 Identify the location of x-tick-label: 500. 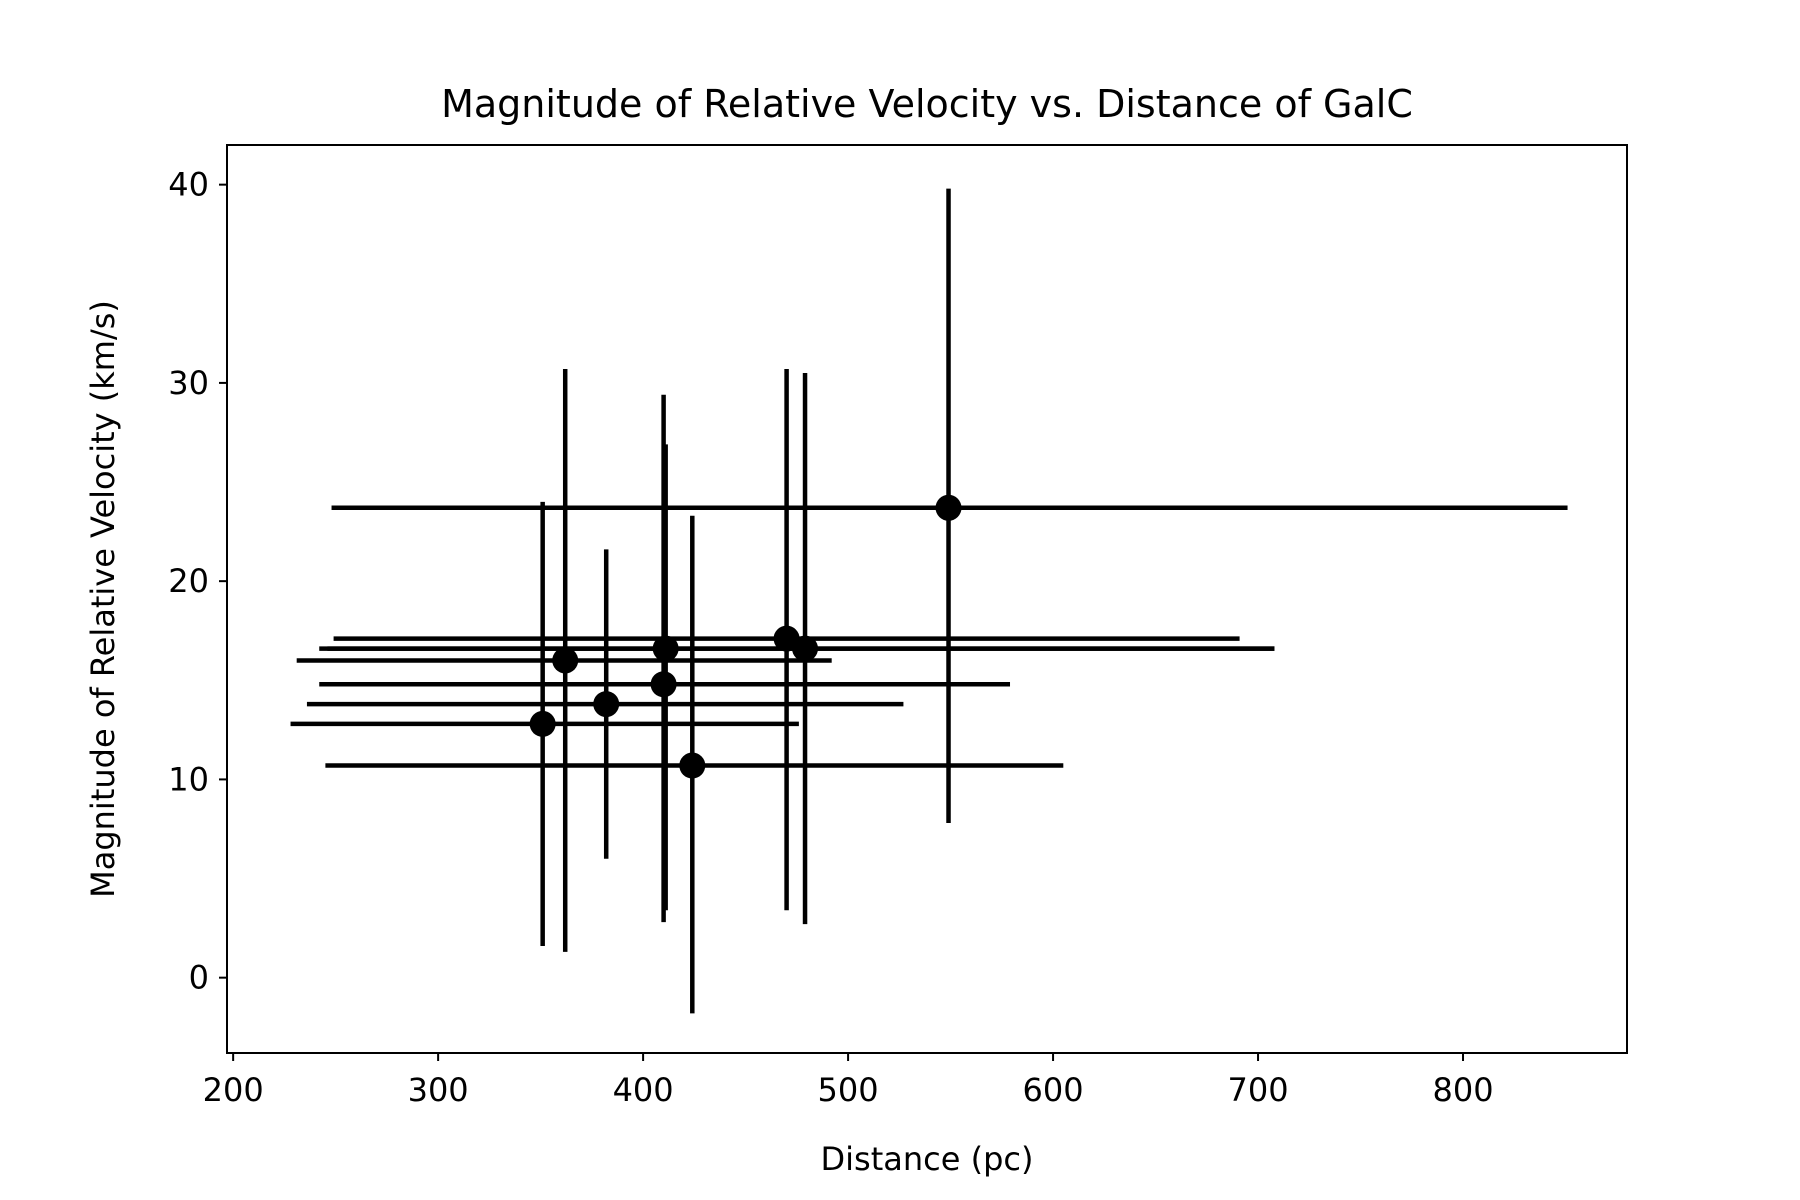
(848, 1090).